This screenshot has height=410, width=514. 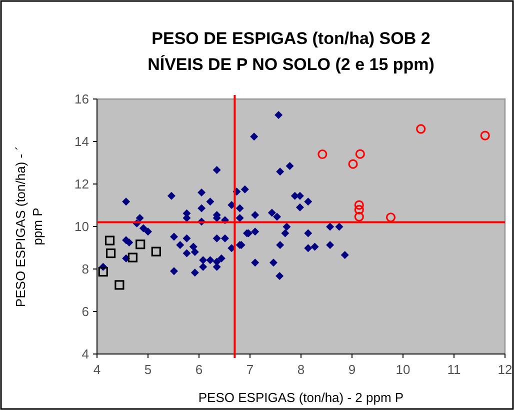 What do you see at coordinates (85, 354) in the screenshot?
I see `y-tick-label: 4` at bounding box center [85, 354].